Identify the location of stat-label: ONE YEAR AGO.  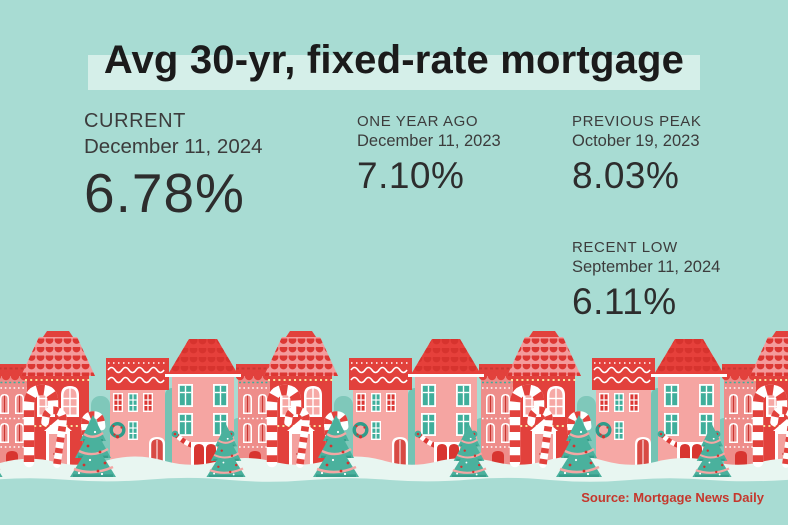
(418, 121).